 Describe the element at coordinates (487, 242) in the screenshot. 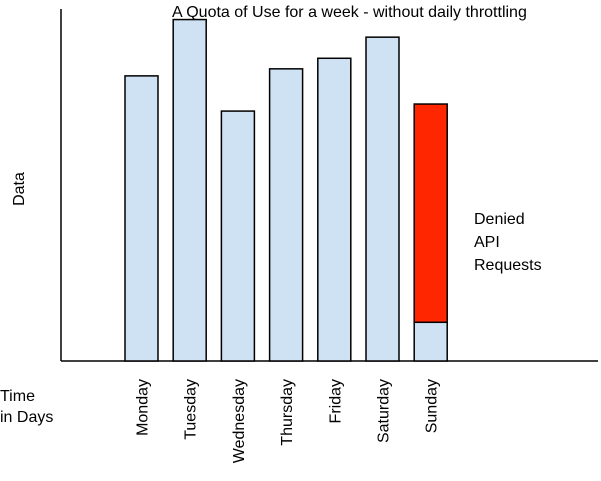

I see `denied-annotation-line-2: API` at that location.